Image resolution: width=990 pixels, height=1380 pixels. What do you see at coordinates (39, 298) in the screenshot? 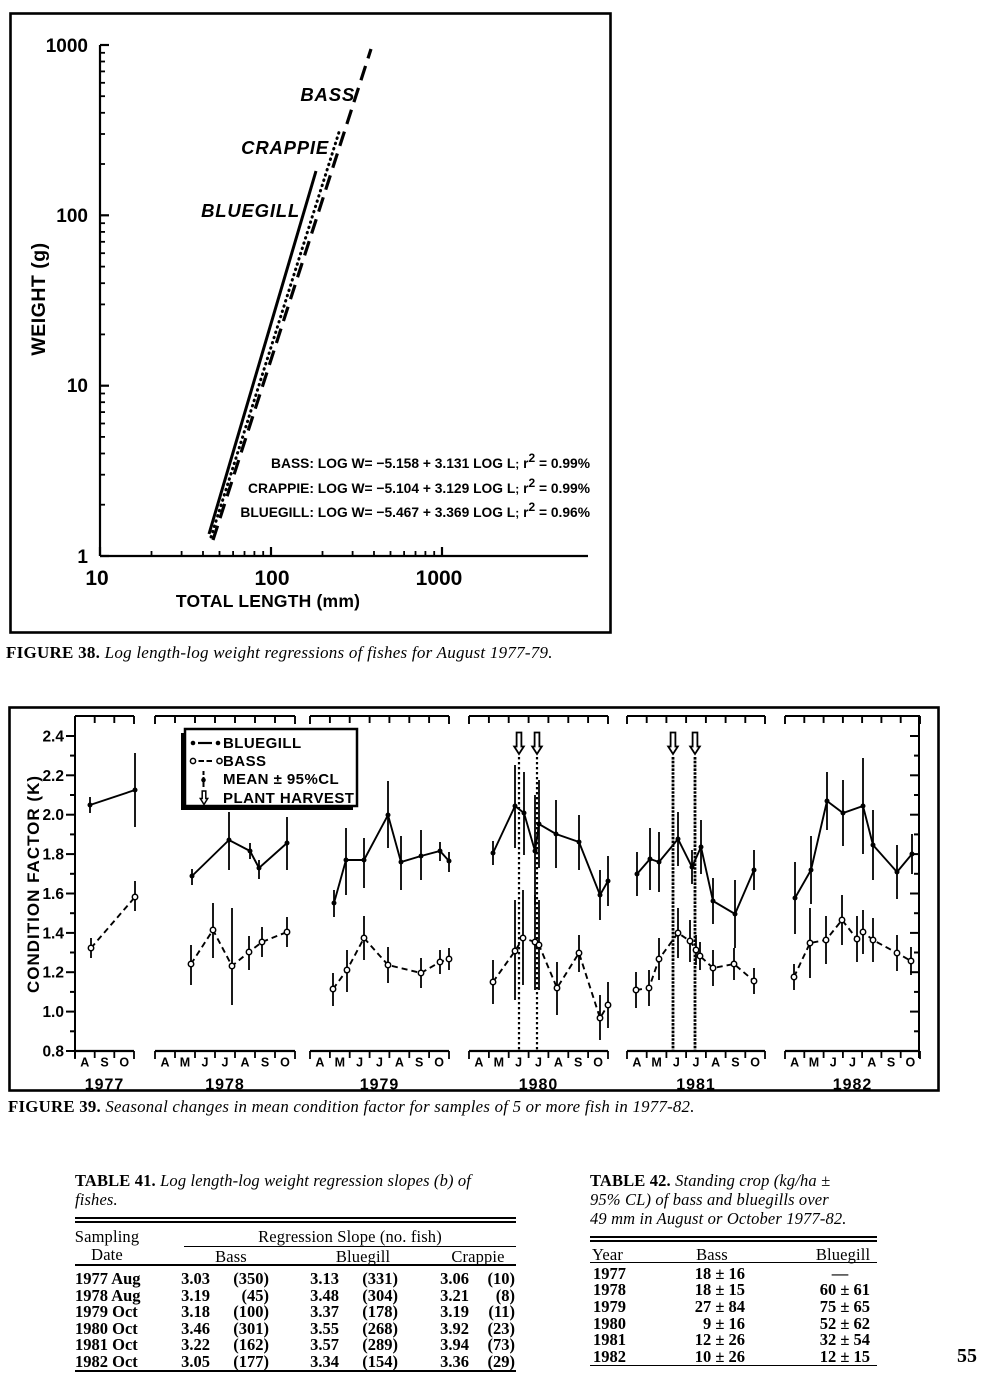
I see `svg-text: WEIGHT (g)` at bounding box center [39, 298].